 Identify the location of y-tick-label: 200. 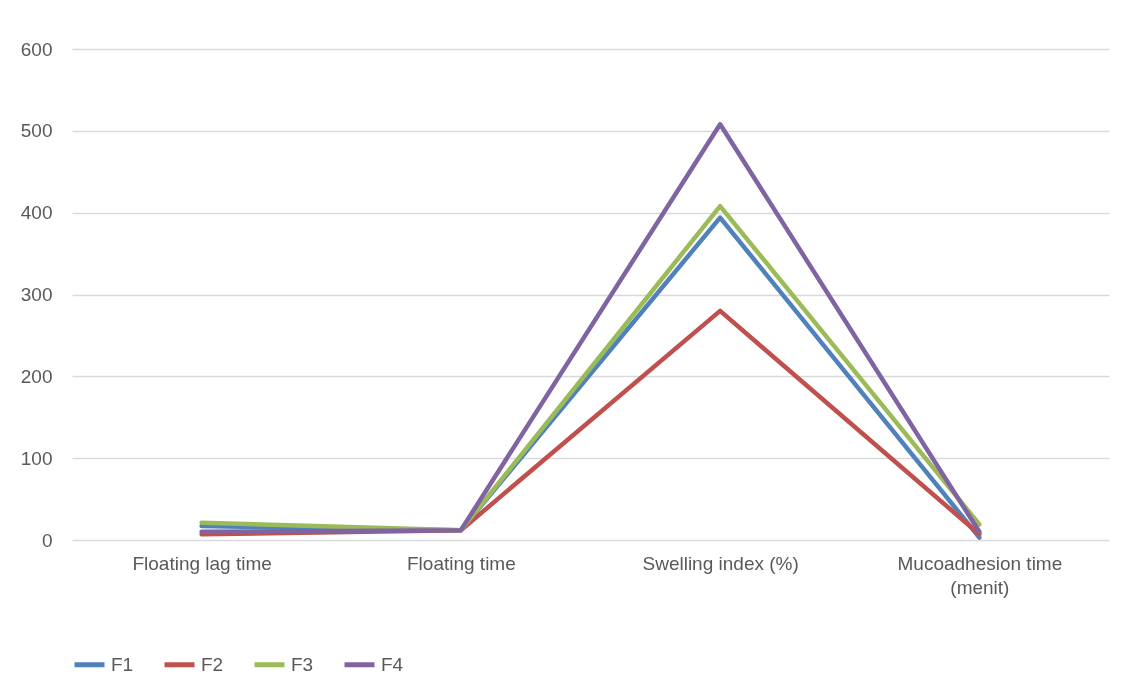
(36, 376).